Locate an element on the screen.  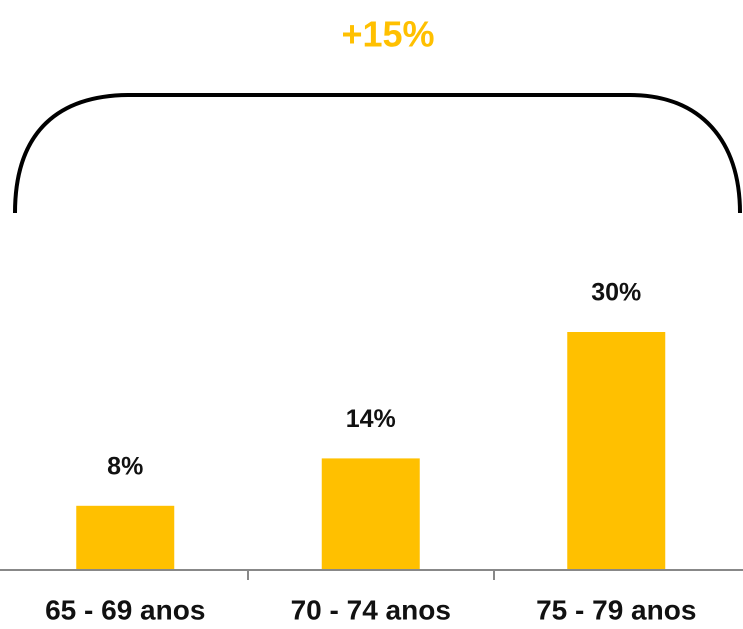
value-label: 14% is located at coordinates (371, 419).